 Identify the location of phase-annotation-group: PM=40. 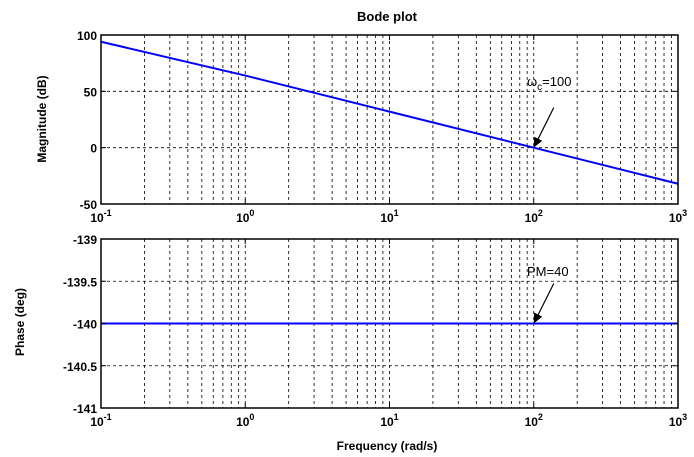
(548, 294).